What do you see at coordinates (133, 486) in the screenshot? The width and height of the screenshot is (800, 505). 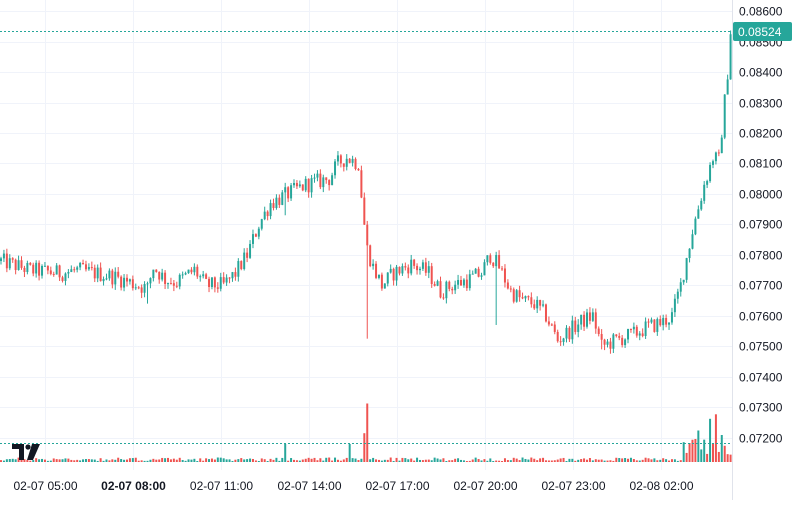 I see `x-tick-label: 02-07 08:00` at bounding box center [133, 486].